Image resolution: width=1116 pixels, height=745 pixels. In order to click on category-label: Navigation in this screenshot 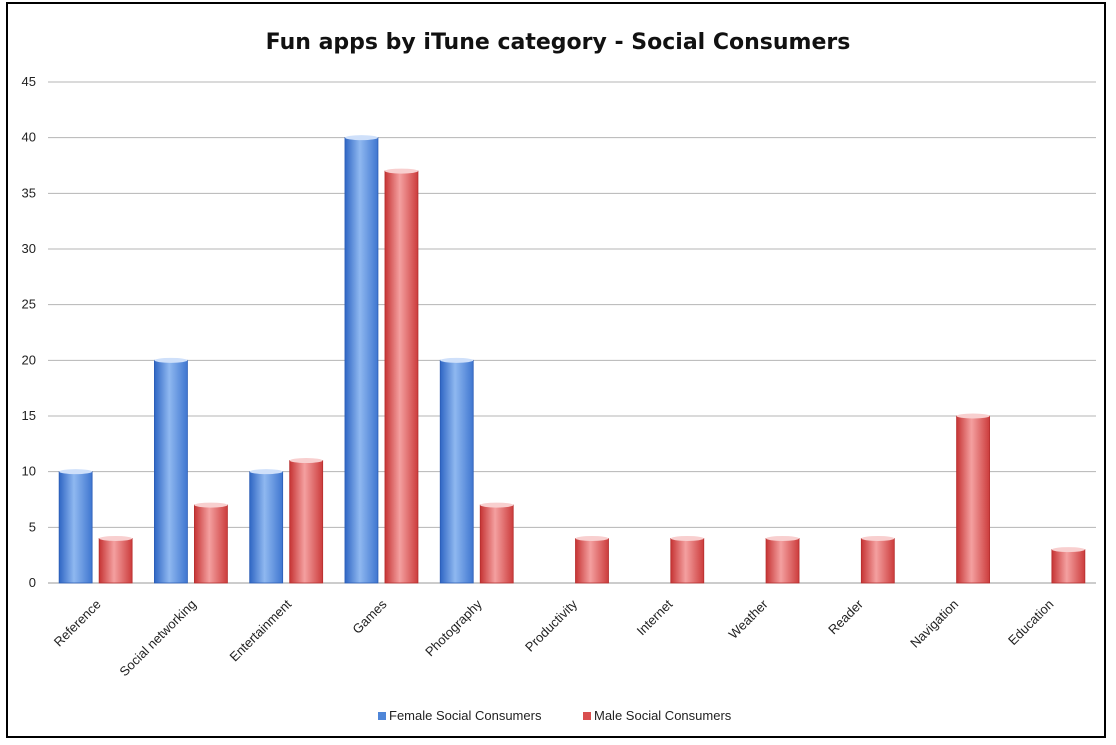, I will do `click(934, 624)`.